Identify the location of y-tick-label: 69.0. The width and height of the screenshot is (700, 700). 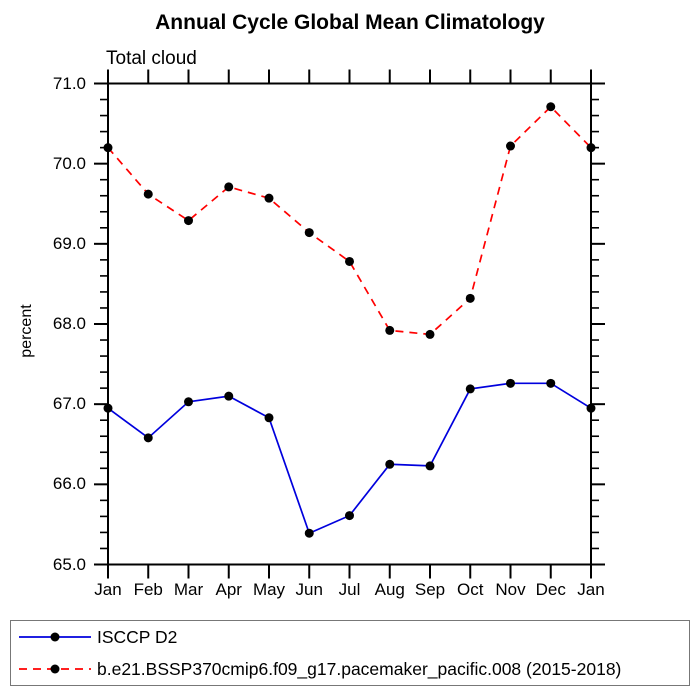
(69, 243).